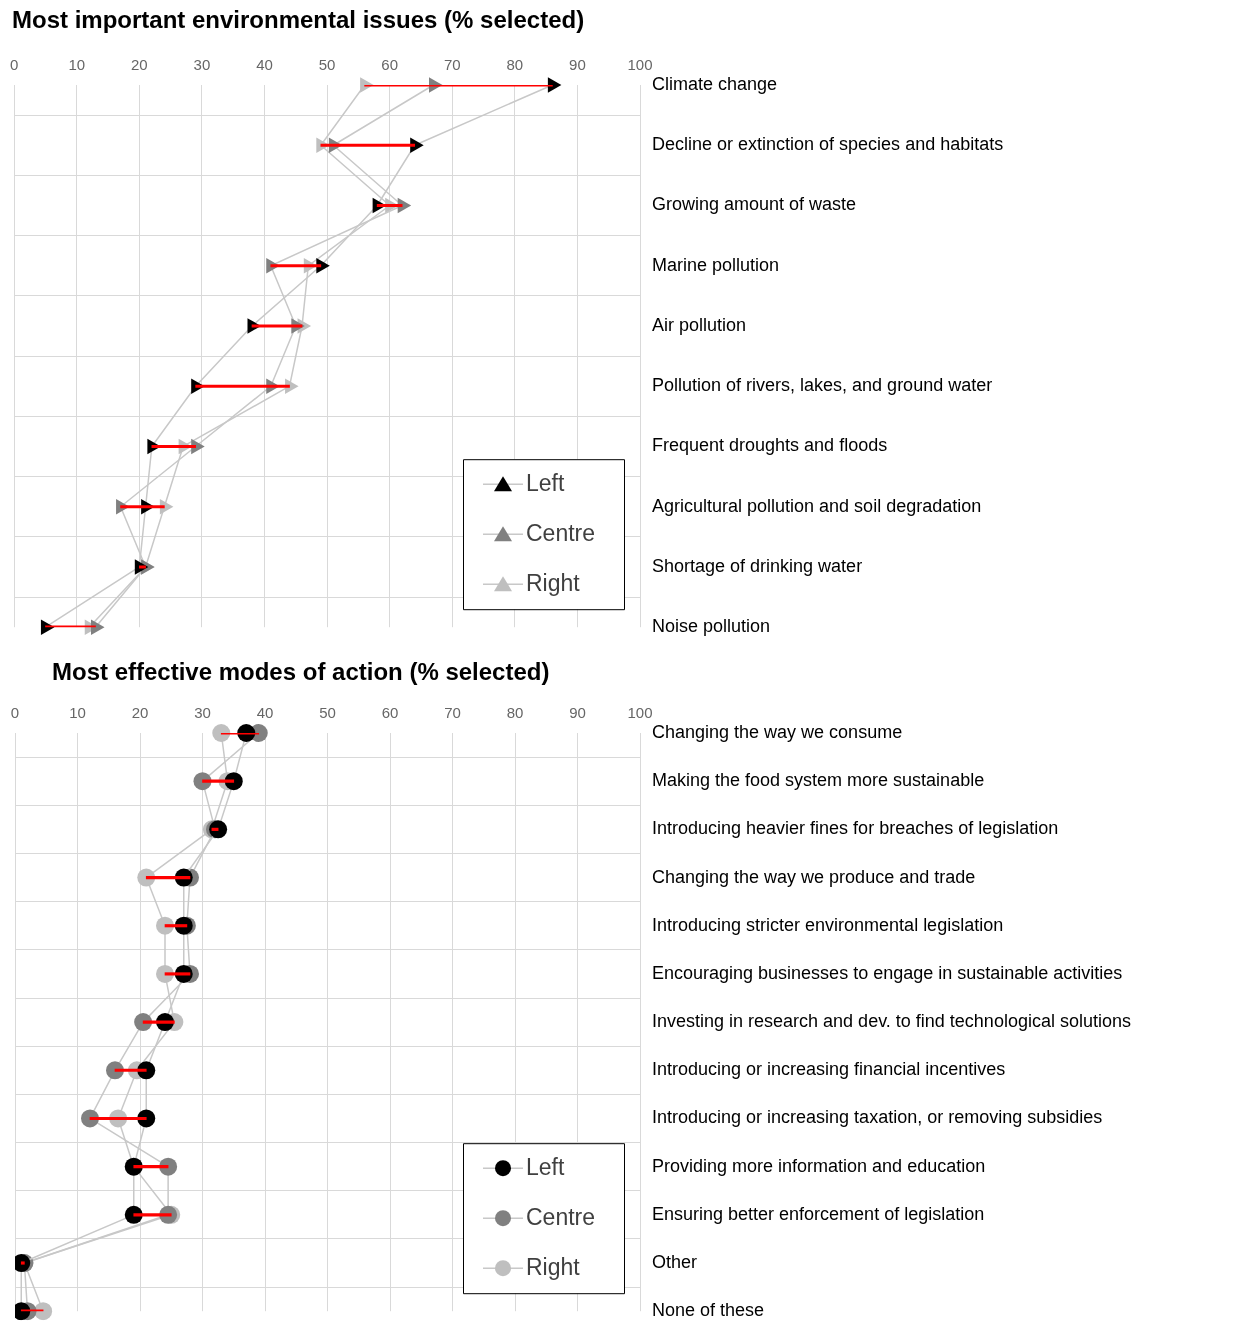  Describe the element at coordinates (777, 731) in the screenshot. I see `y-tick-label: Changing the way we consume` at that location.